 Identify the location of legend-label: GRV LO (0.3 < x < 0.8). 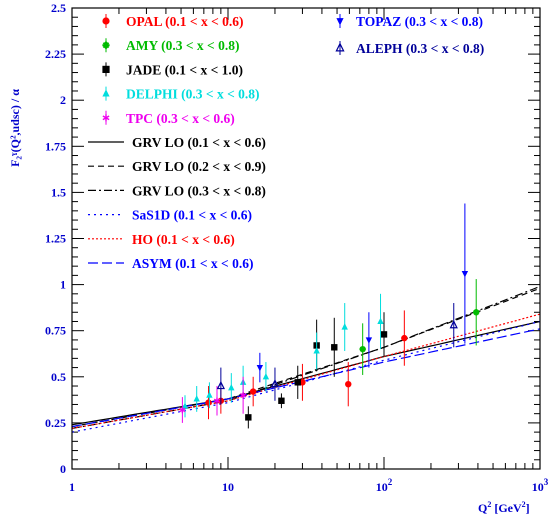
(199, 190).